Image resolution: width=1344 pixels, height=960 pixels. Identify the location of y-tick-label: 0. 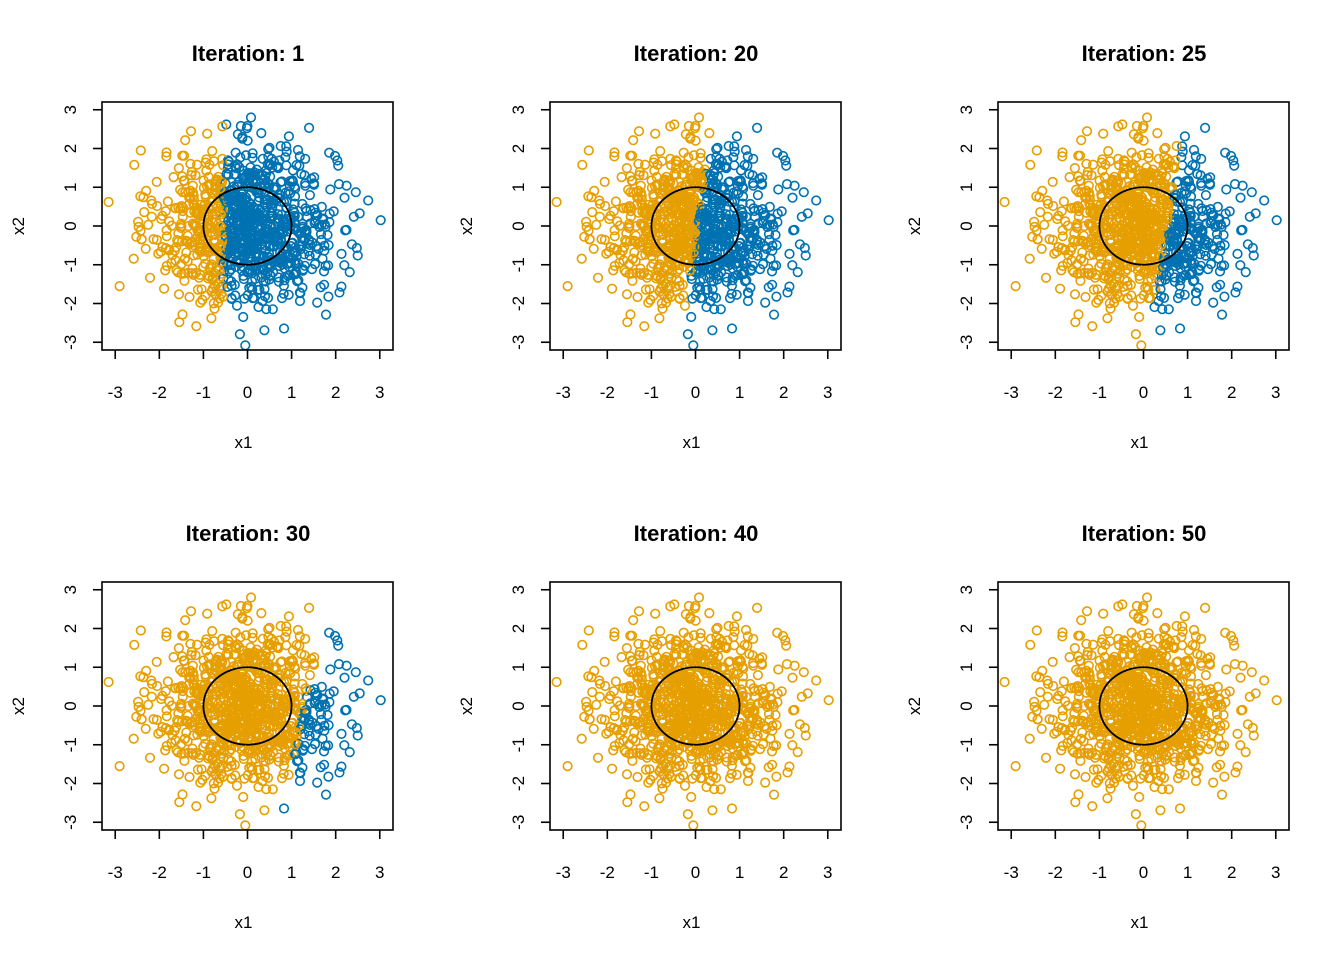
(518, 225).